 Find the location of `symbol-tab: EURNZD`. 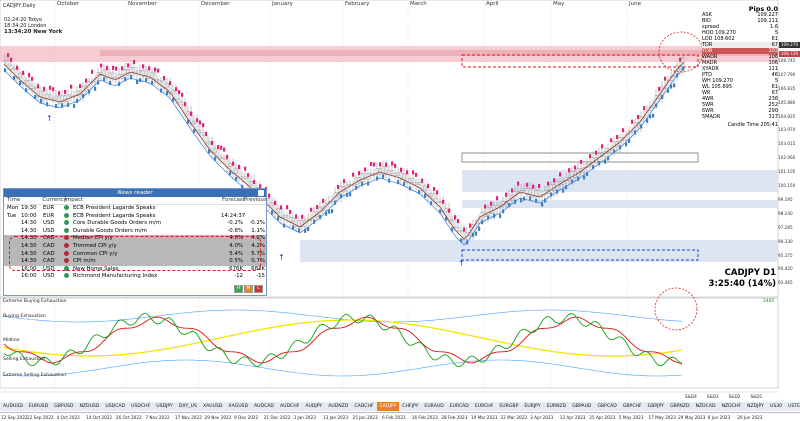

symbol-tab: EURNZD is located at coordinates (556, 406).